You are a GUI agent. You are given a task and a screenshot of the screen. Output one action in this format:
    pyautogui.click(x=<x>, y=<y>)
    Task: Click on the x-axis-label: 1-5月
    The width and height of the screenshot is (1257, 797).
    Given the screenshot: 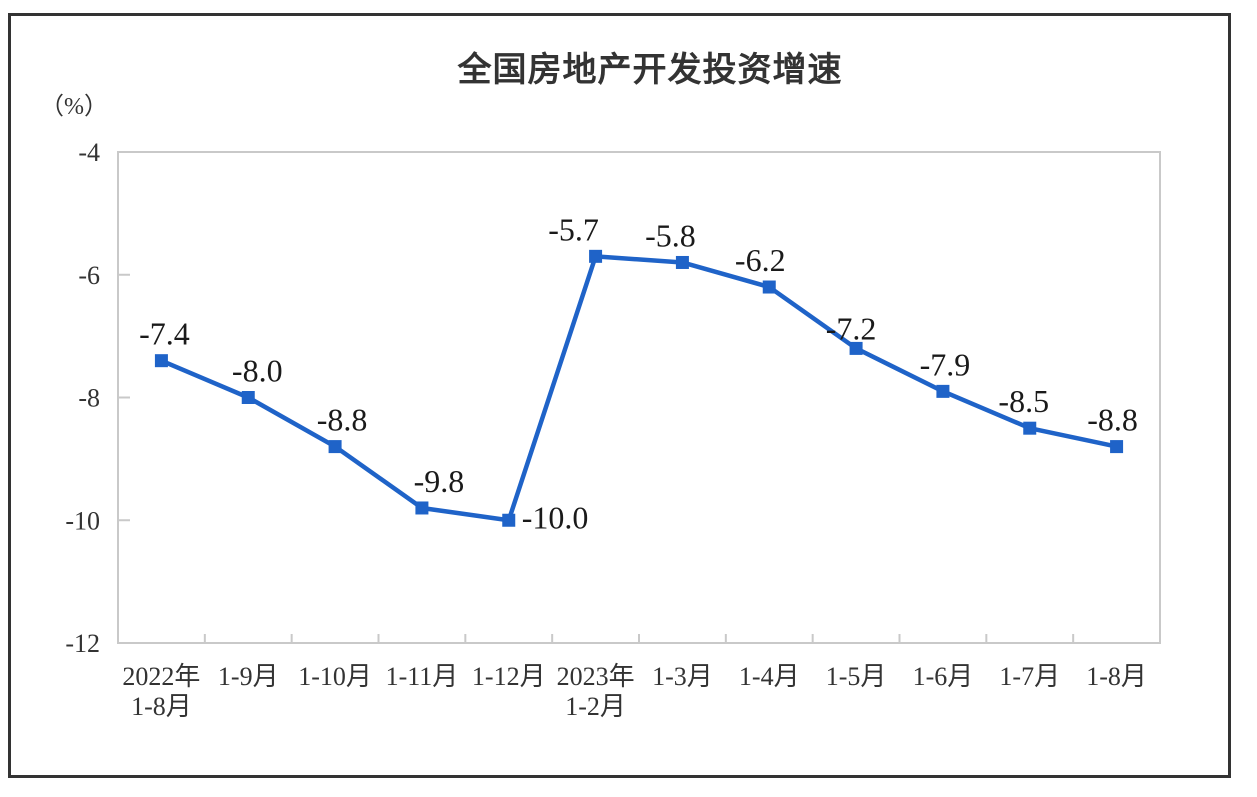 What is the action you would take?
    pyautogui.click(x=856, y=676)
    